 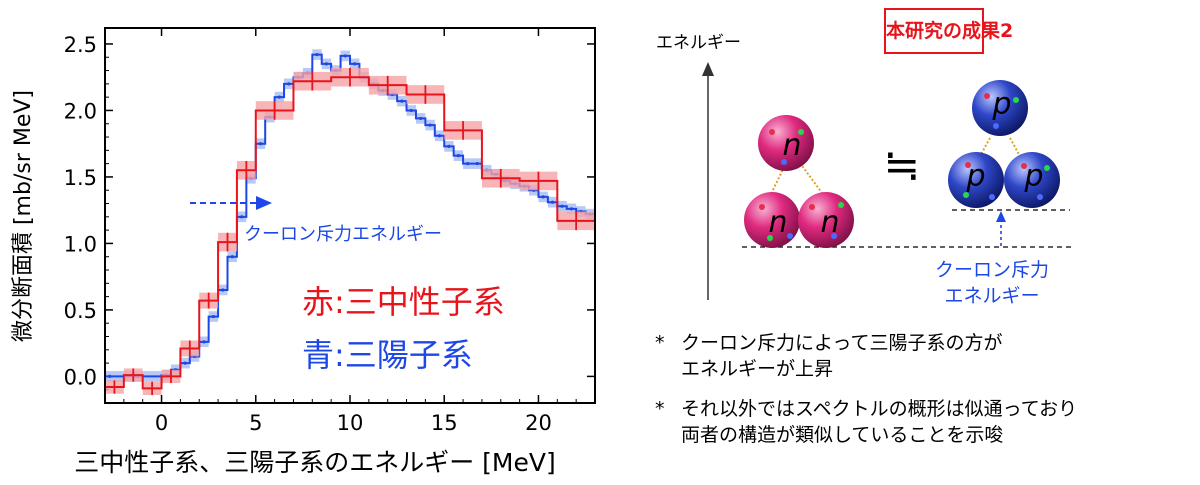 What do you see at coordinates (255, 423) in the screenshot?
I see `x-tick-label: 5` at bounding box center [255, 423].